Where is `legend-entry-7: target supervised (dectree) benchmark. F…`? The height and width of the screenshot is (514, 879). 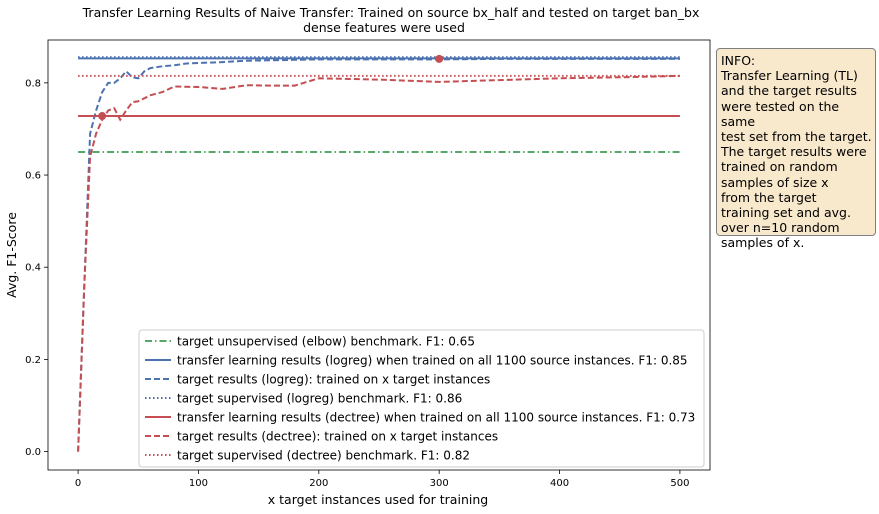 legend-entry-7: target supervised (dectree) benchmark. F… is located at coordinates (323, 455).